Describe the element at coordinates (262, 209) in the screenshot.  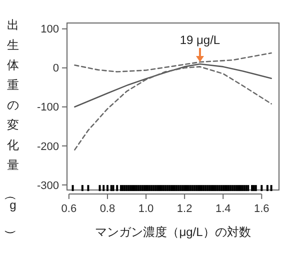
I see `x-tick-label: 1.6` at that location.